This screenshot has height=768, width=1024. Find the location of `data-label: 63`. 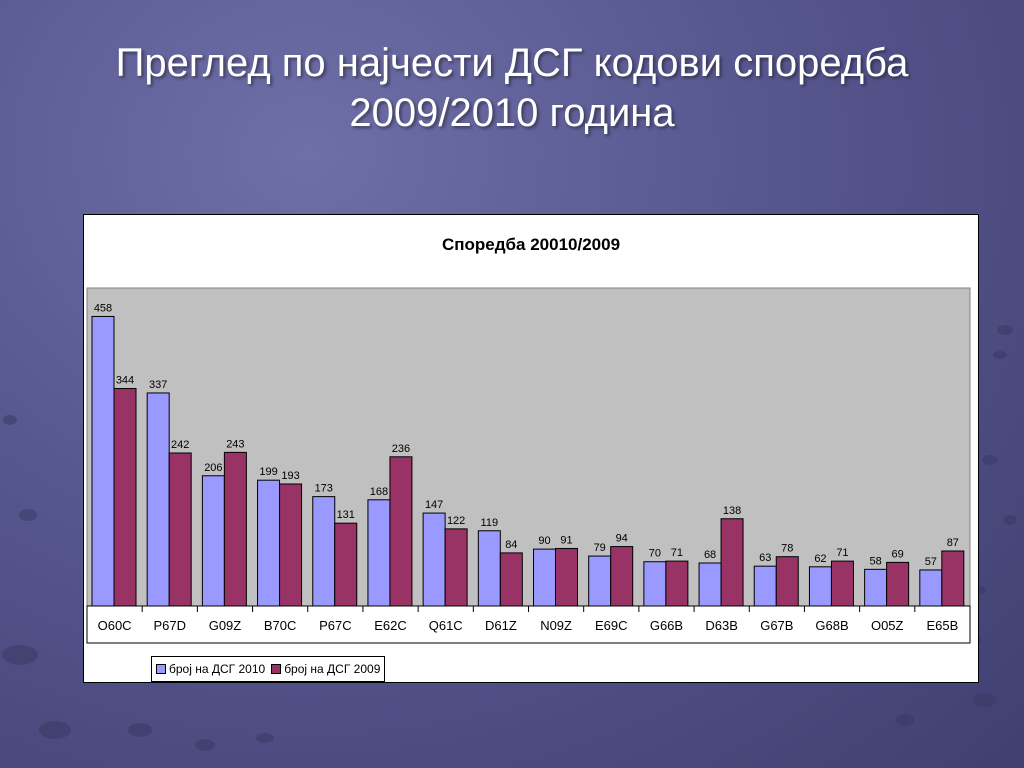

data-label: 63 is located at coordinates (765, 558).